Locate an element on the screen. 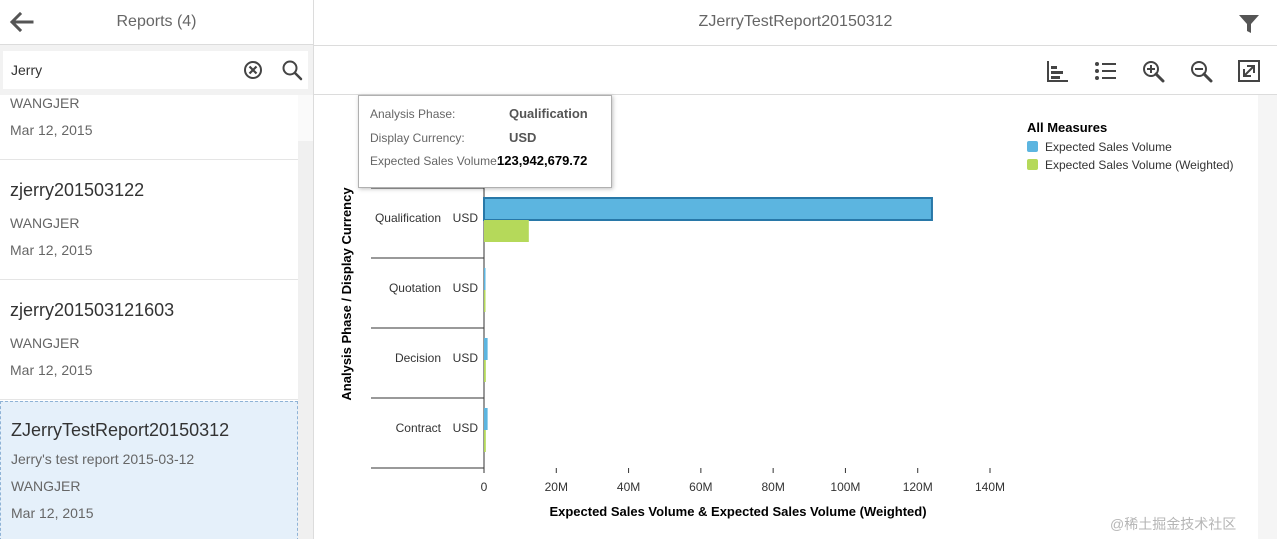 This screenshot has height=544, width=1277. chart-toolbar is located at coordinates (795, 70).